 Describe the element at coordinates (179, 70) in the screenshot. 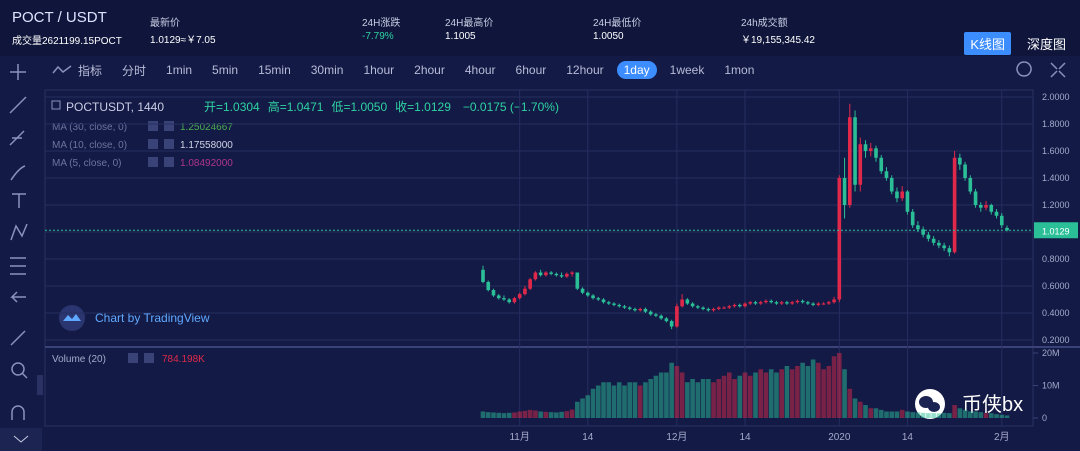

I see `interval: 1min` at that location.